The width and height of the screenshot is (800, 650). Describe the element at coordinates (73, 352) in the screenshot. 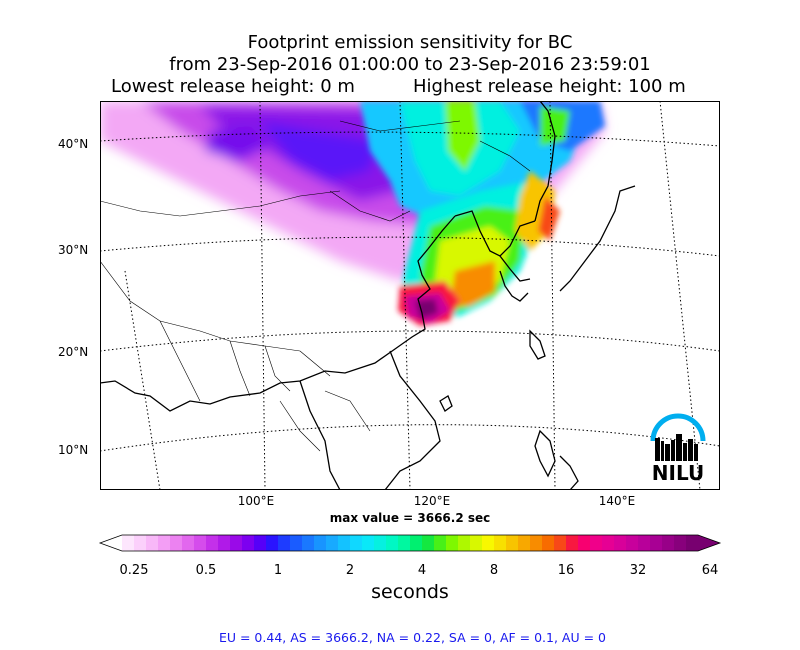

I see `lat-label-20: 20°N` at that location.